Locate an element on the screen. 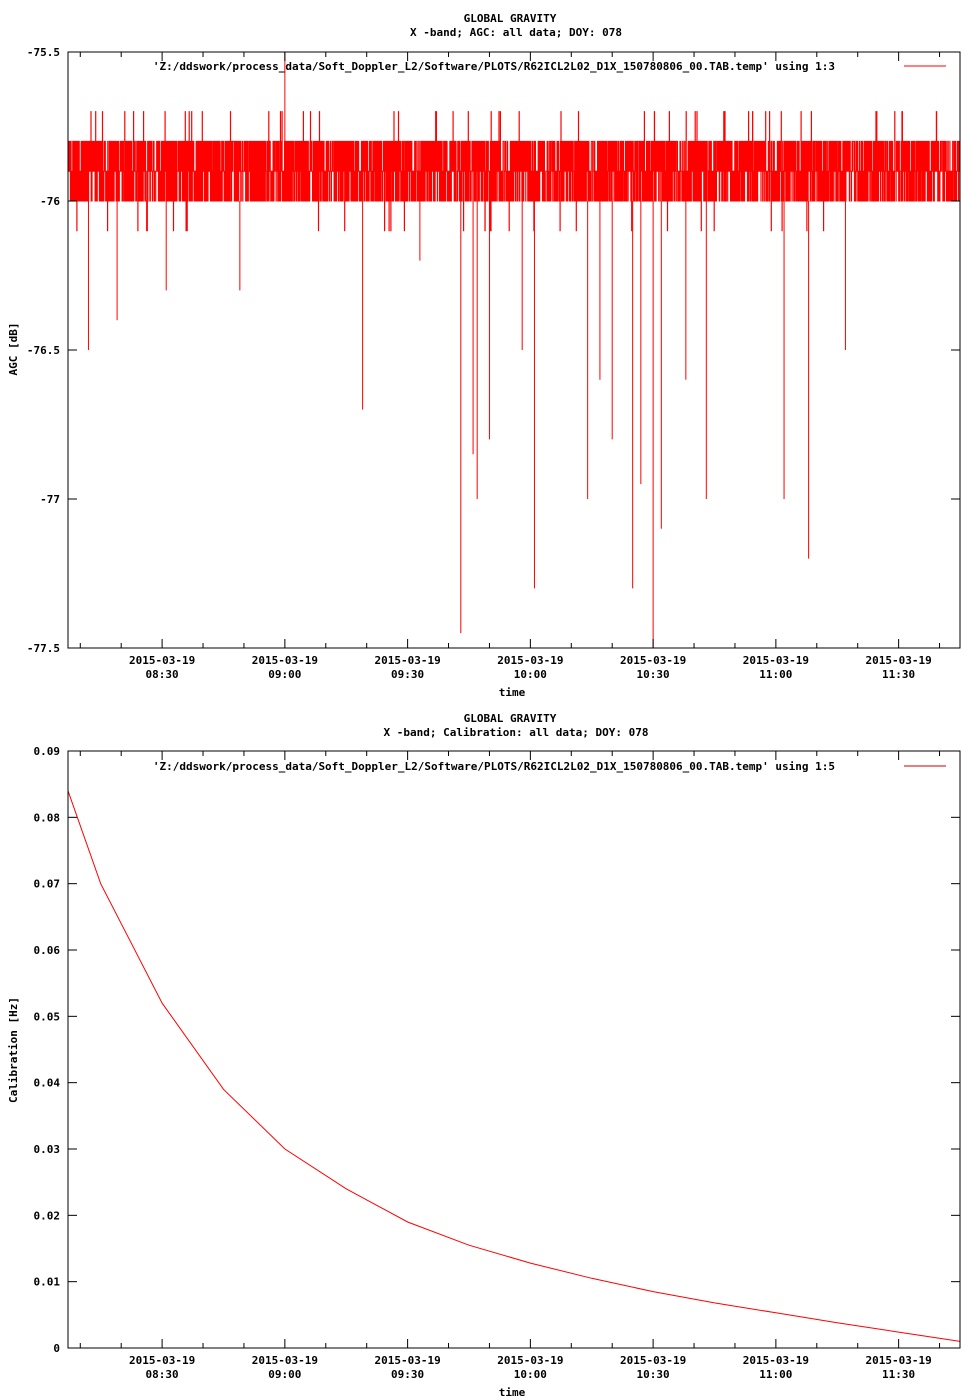 The image size is (980, 1400). y-tick-label: 0.06 is located at coordinates (47, 950).